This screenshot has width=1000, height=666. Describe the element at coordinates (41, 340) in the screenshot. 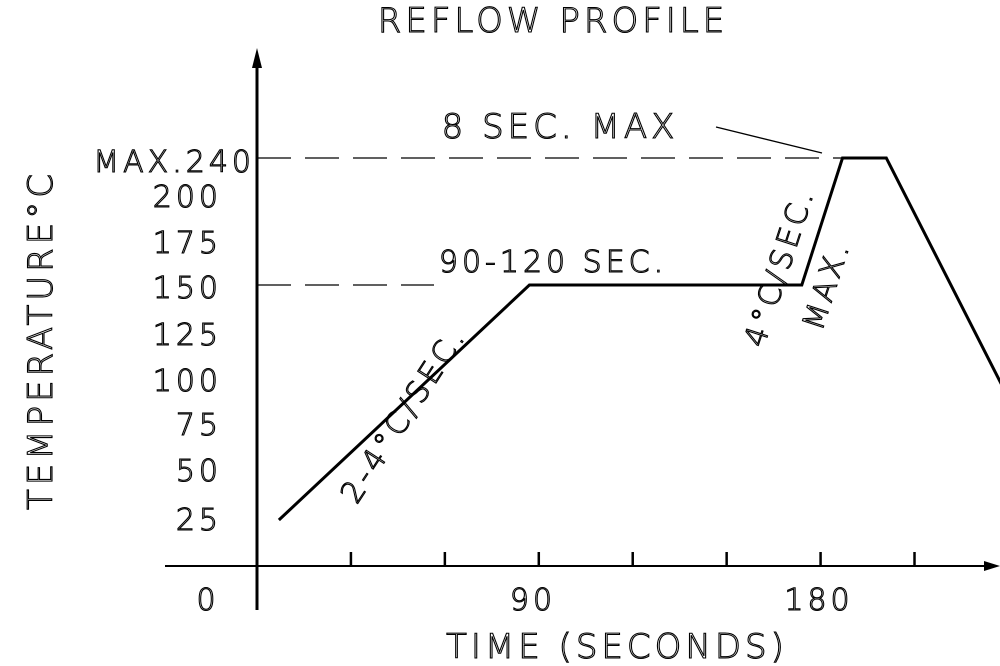

I see `y-axis-label: TEMPERATURE°C` at that location.